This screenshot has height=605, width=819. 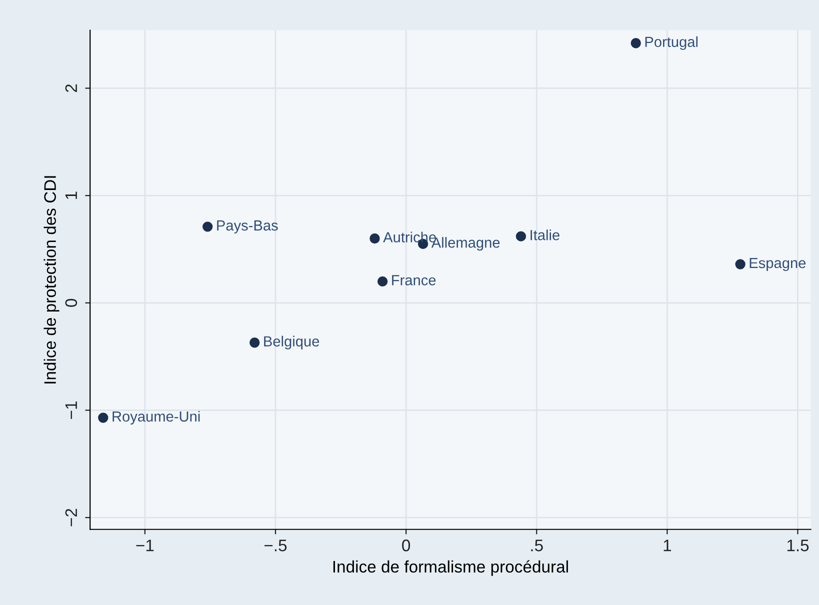 What do you see at coordinates (71, 302) in the screenshot?
I see `y-tick-label: 0` at bounding box center [71, 302].